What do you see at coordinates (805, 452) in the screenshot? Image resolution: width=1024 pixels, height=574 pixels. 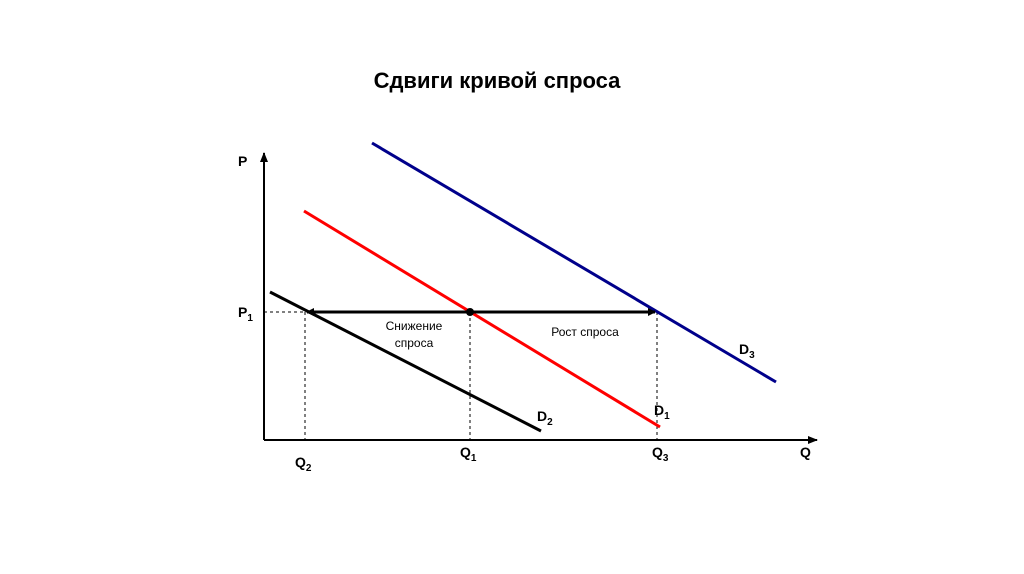 I see `x-label: Q` at bounding box center [805, 452].